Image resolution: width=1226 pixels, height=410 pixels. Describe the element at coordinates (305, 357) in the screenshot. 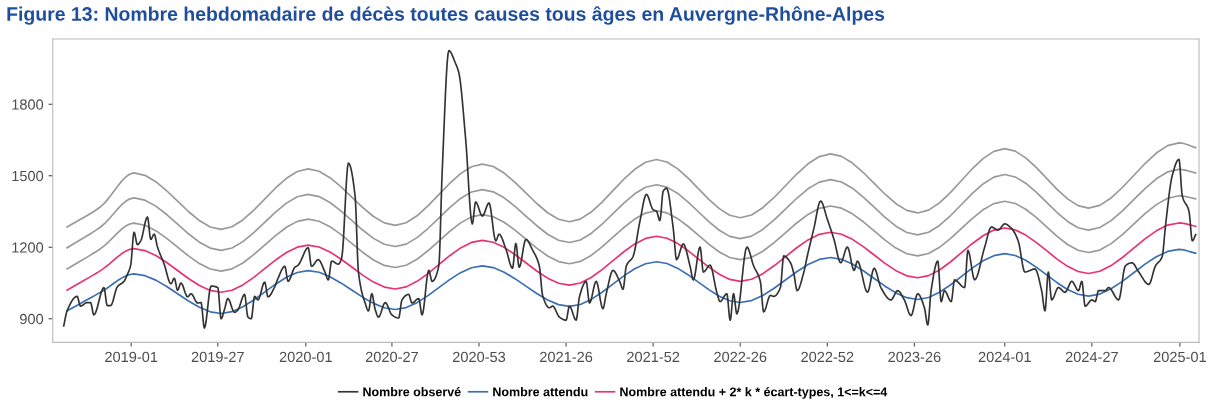

I see `x-tick-label: 2020-01` at that location.